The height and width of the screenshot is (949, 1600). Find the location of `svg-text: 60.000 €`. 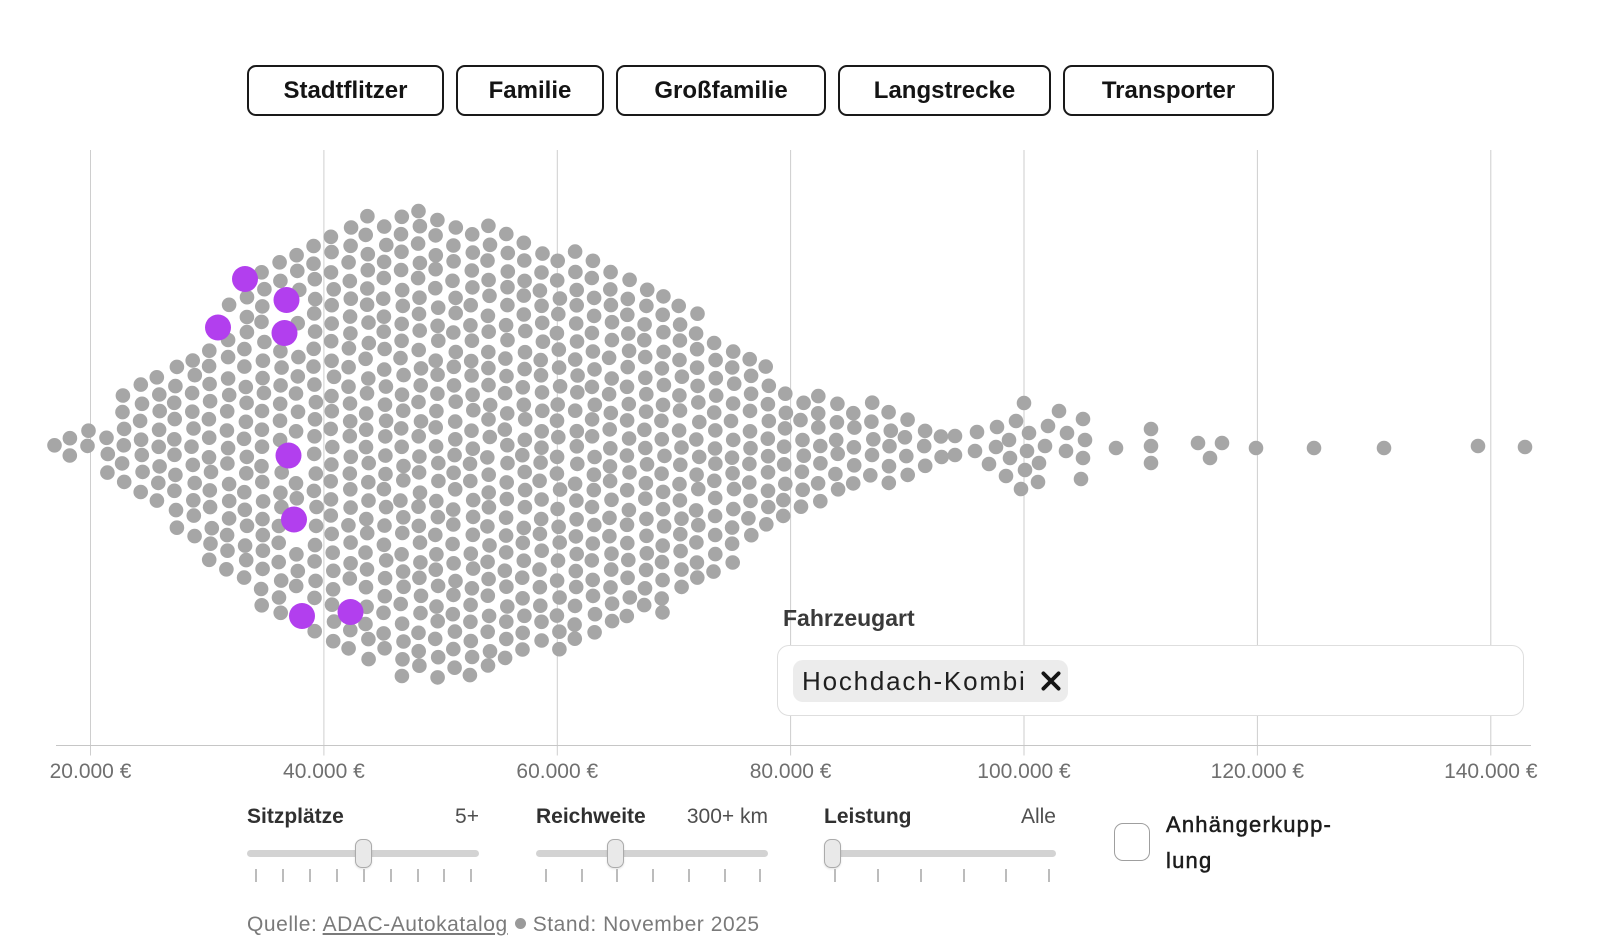

svg-text: 60.000 € is located at coordinates (557, 771).